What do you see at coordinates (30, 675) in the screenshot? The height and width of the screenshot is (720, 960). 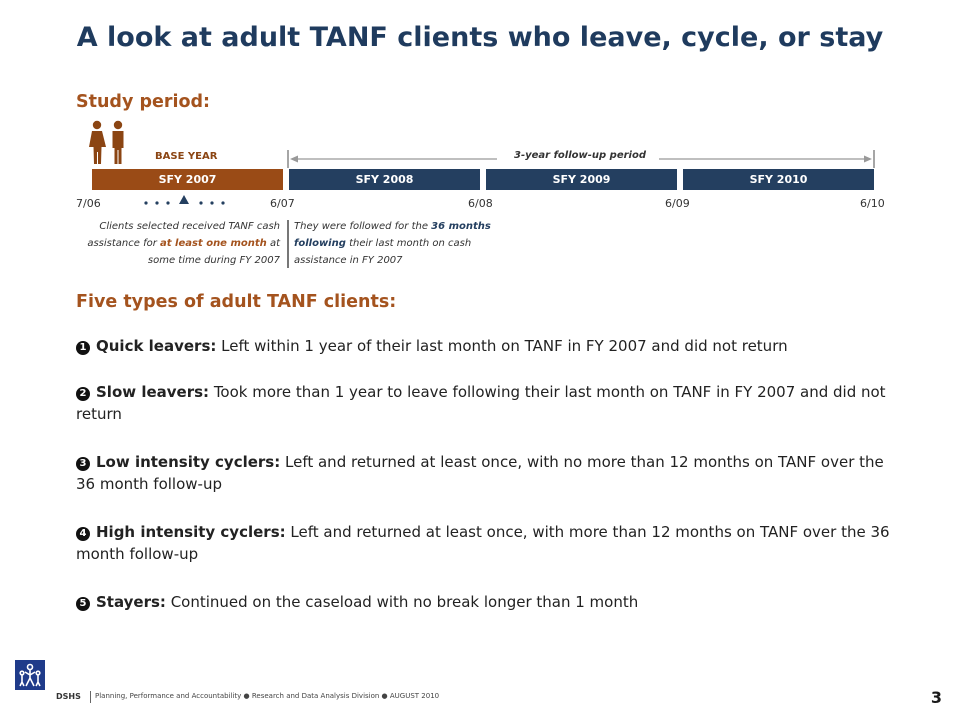 I see `dshs-logo-icon` at bounding box center [30, 675].